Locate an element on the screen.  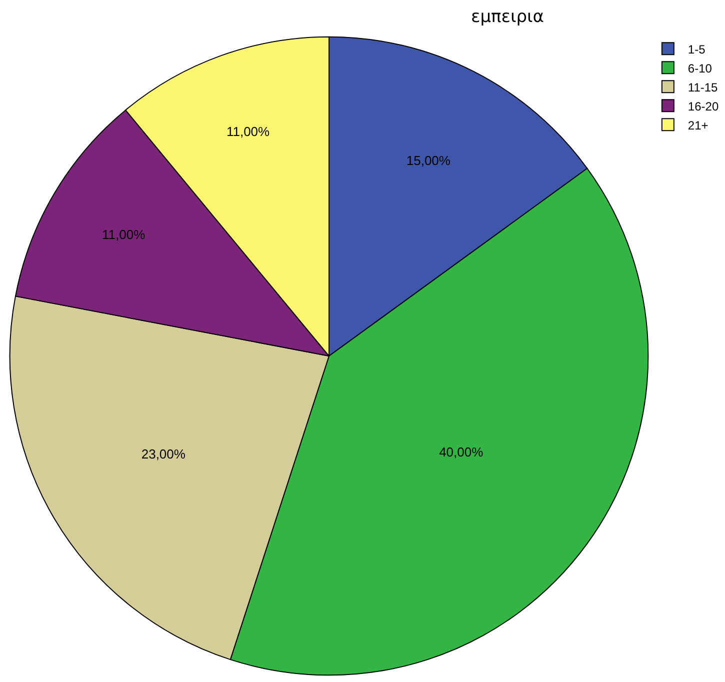
legend-label: 16-20 is located at coordinates (703, 106).